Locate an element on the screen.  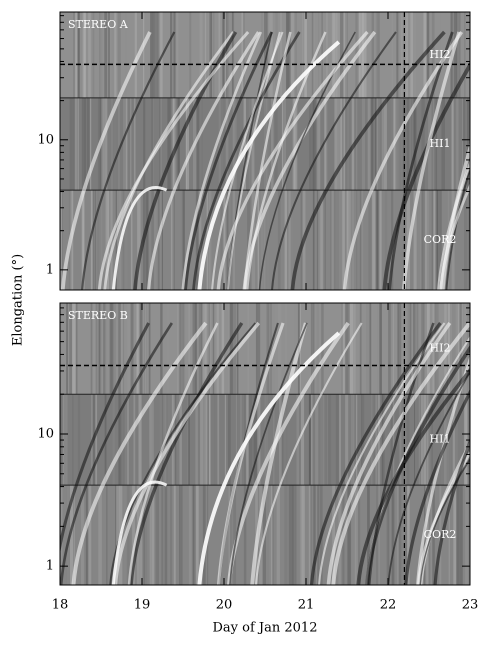
region-label: HI2 is located at coordinates (440, 348).